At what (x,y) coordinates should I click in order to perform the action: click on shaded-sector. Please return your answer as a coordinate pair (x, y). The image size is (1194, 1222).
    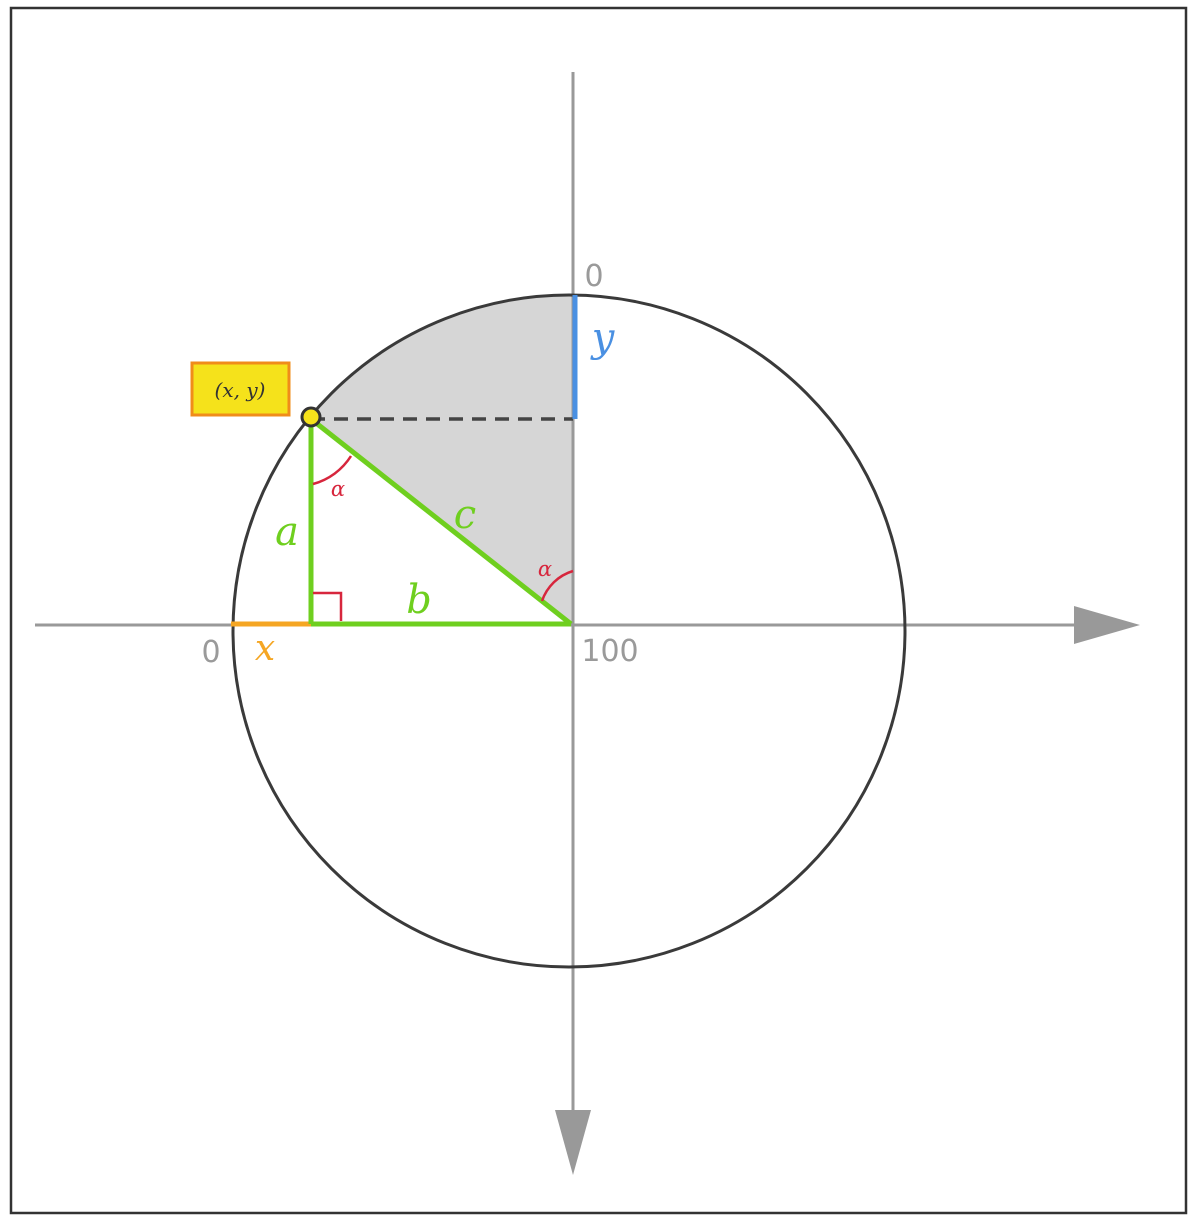
    Looking at the image, I should click on (442, 459).